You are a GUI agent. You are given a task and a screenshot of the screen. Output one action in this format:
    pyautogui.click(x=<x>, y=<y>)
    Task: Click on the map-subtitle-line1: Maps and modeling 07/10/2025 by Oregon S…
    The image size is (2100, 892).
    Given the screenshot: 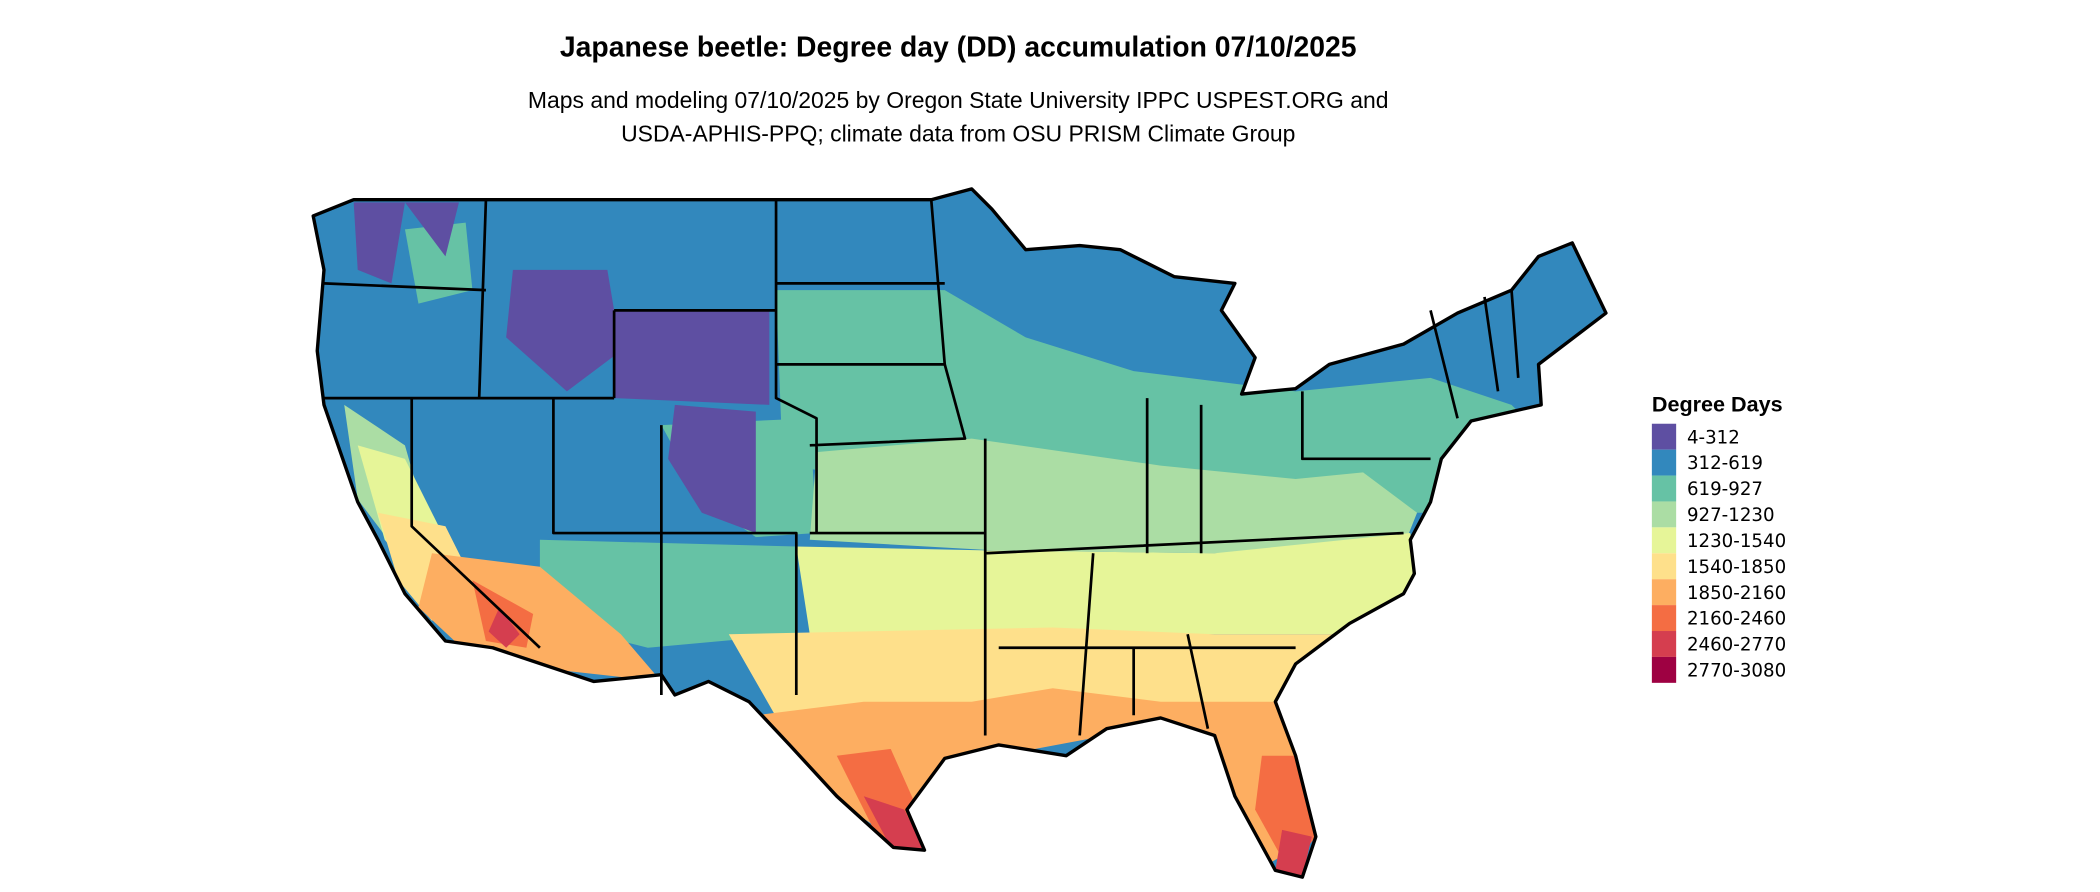 What is the action you would take?
    pyautogui.click(x=958, y=100)
    